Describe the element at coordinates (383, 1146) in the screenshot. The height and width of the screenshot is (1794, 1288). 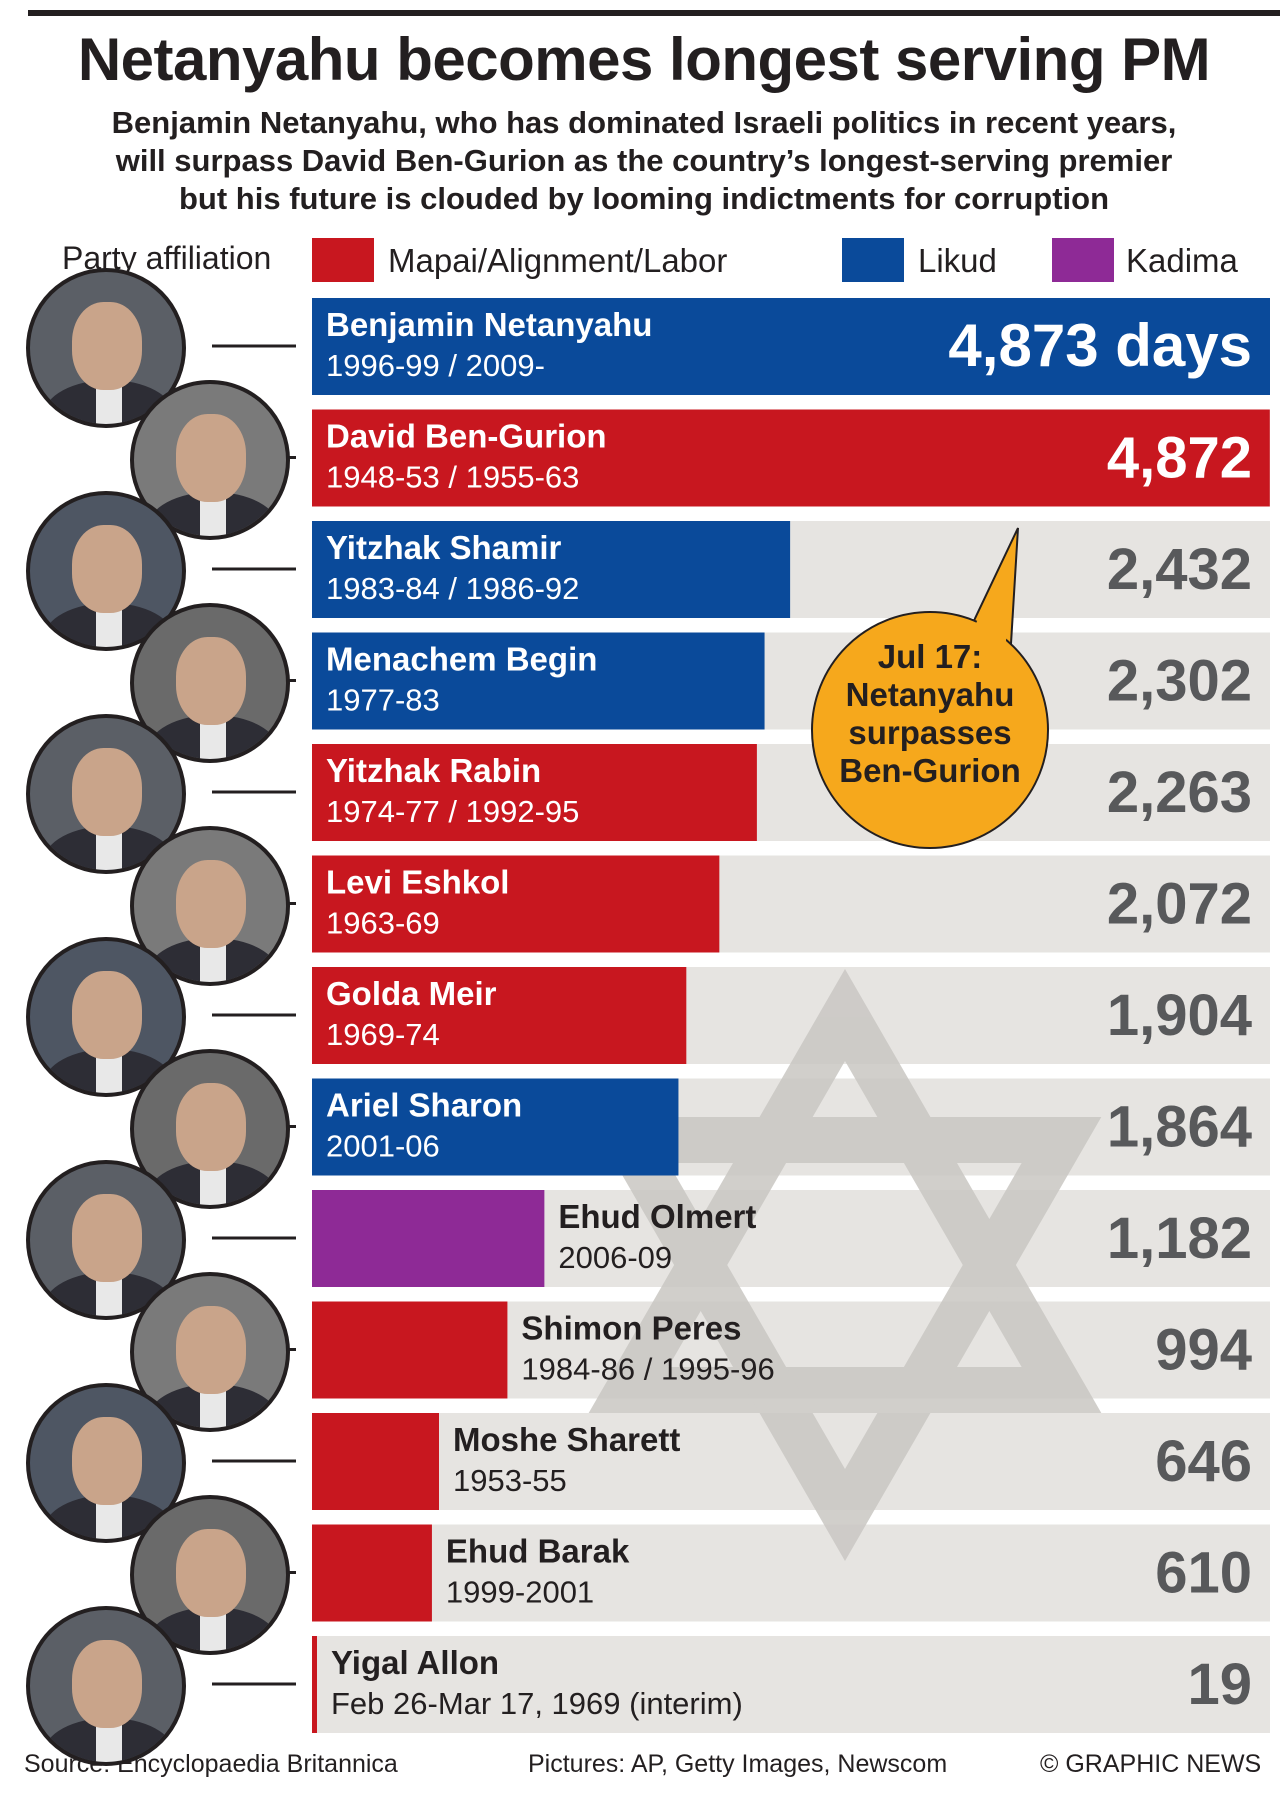
I see `bar-years-label: 2001-06` at that location.